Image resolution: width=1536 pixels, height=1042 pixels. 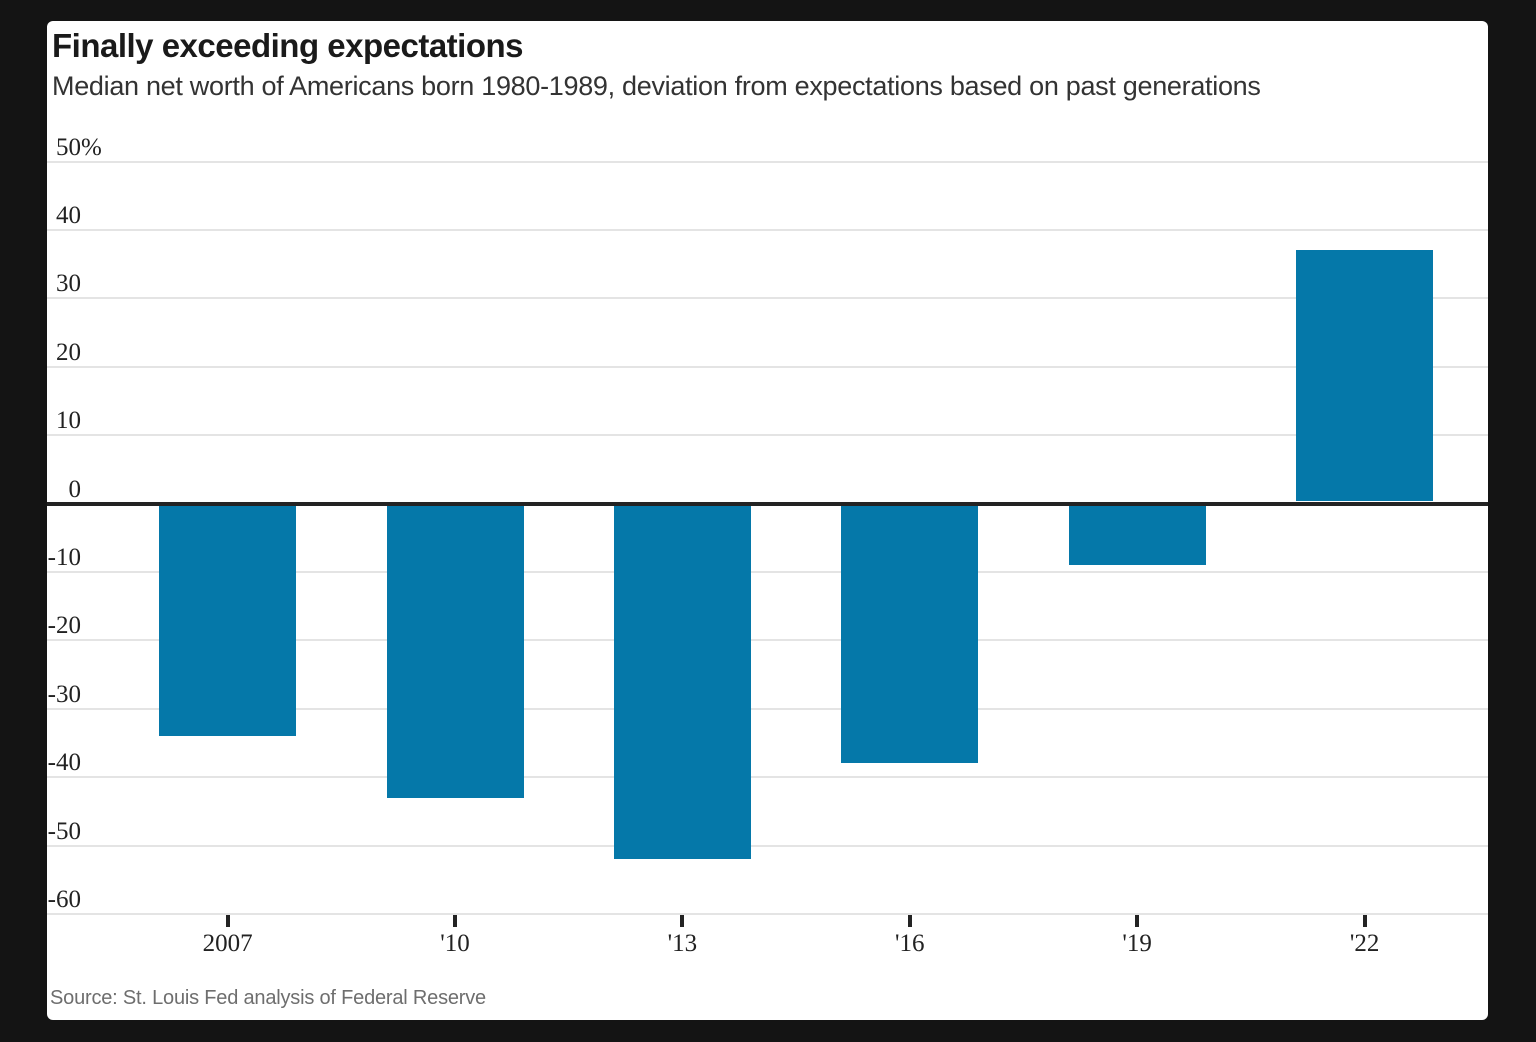 I want to click on x-axis-label: '10, so click(x=455, y=943).